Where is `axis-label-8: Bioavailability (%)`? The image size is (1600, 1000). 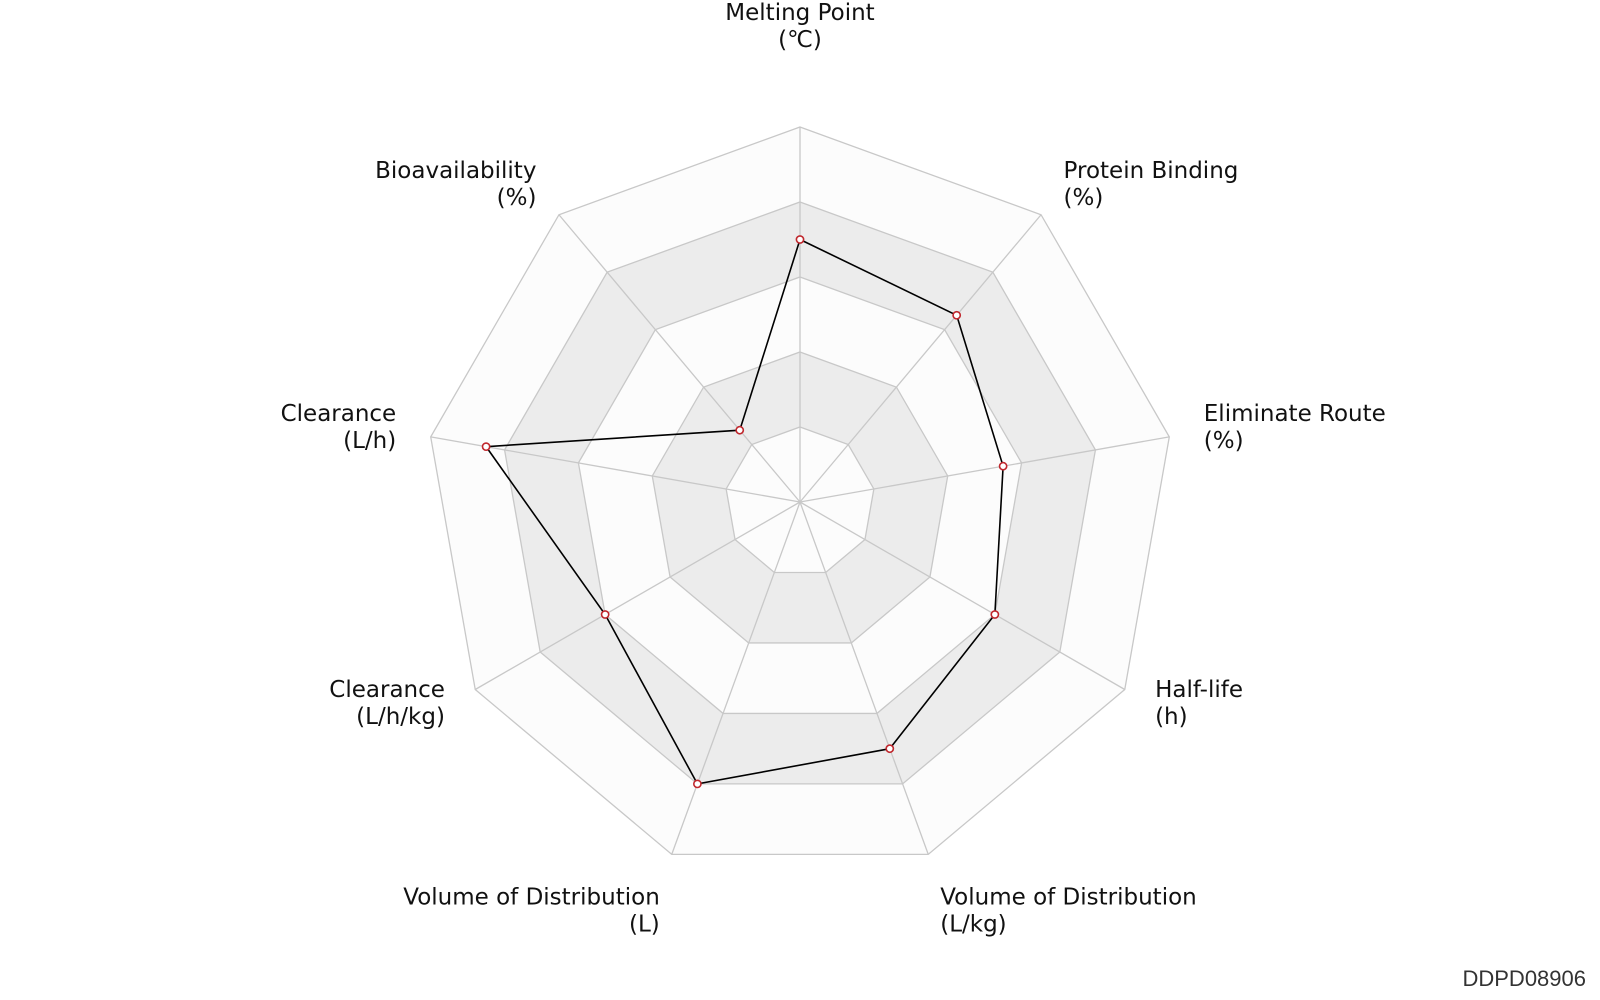 axis-label-8: Bioavailability (%) is located at coordinates (455, 184).